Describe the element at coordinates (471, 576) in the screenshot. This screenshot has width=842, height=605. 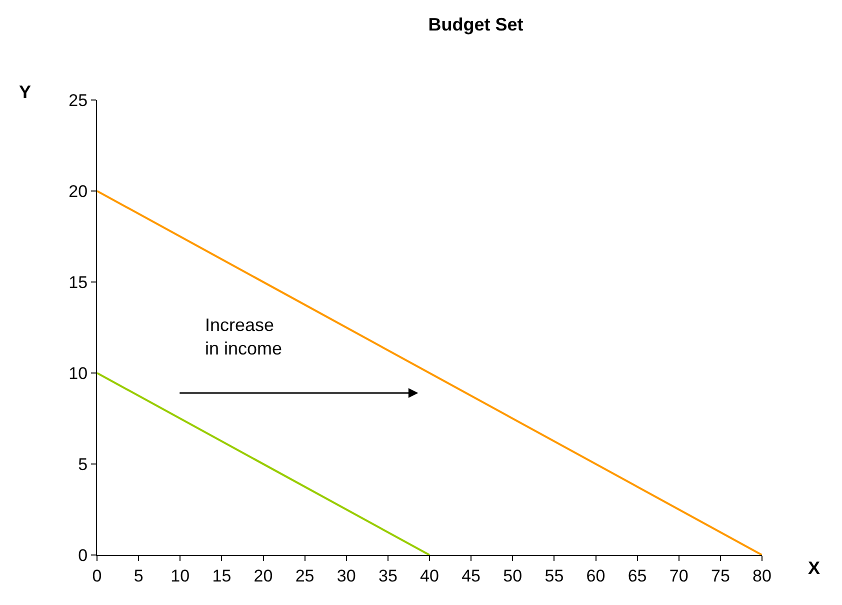
I see `x-tick-label: 45` at that location.